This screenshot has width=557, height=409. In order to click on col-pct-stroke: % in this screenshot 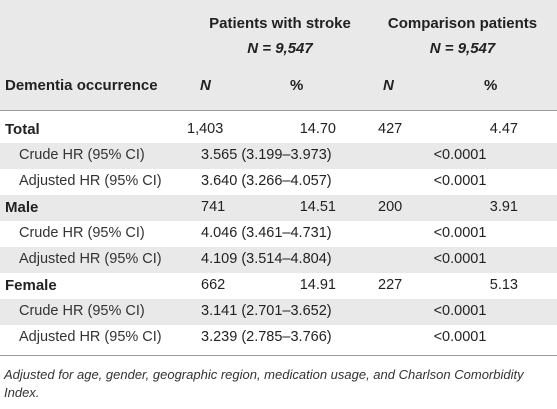, I will do `click(297, 85)`.